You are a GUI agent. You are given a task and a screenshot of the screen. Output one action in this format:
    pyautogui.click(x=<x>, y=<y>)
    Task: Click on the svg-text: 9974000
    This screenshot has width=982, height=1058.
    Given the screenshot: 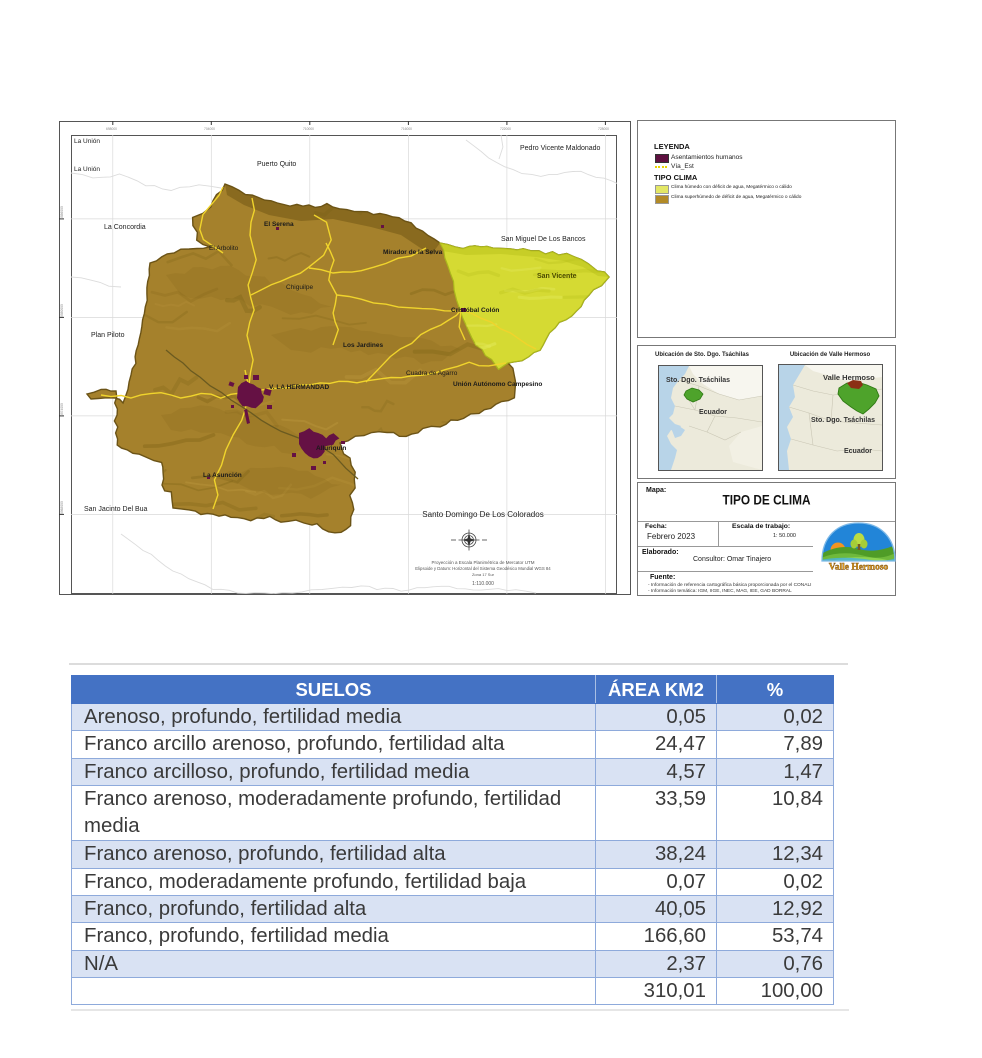 What is the action you would take?
    pyautogui.click(x=62, y=409)
    